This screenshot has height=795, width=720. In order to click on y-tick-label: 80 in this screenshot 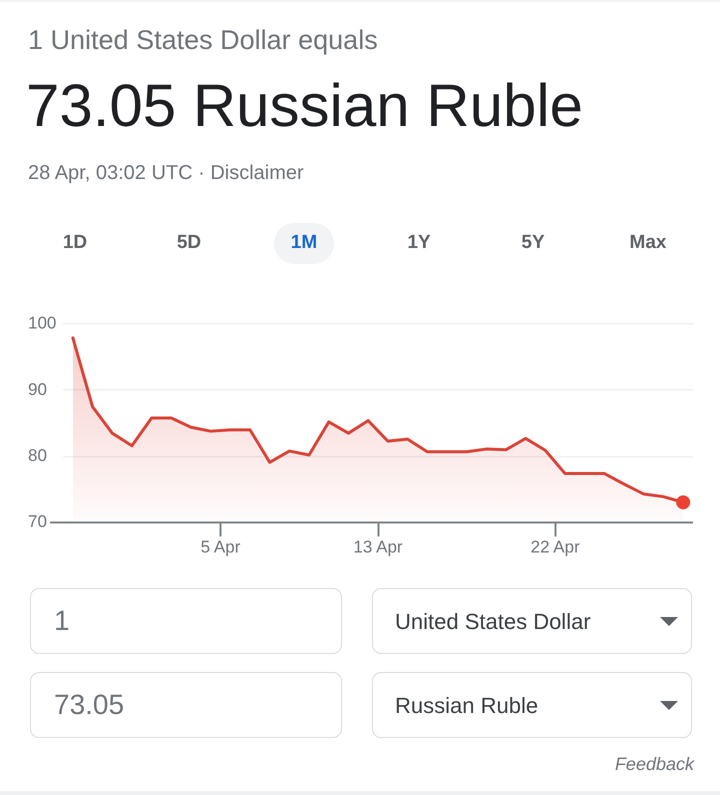, I will do `click(37, 456)`.